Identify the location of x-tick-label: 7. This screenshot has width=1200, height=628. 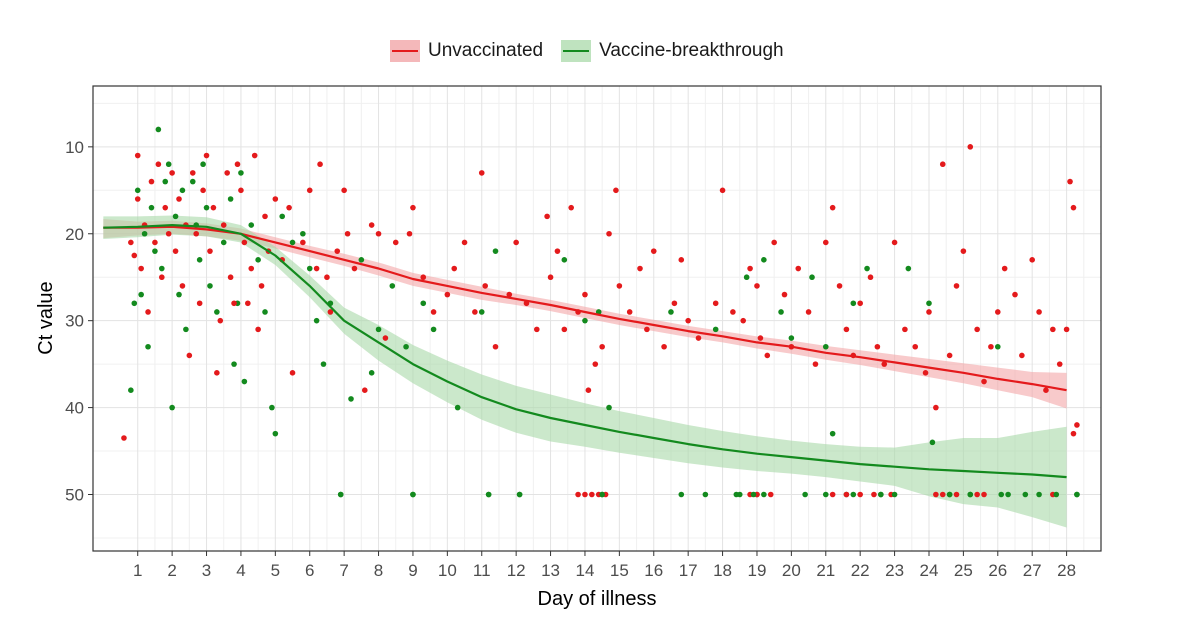
(343, 570).